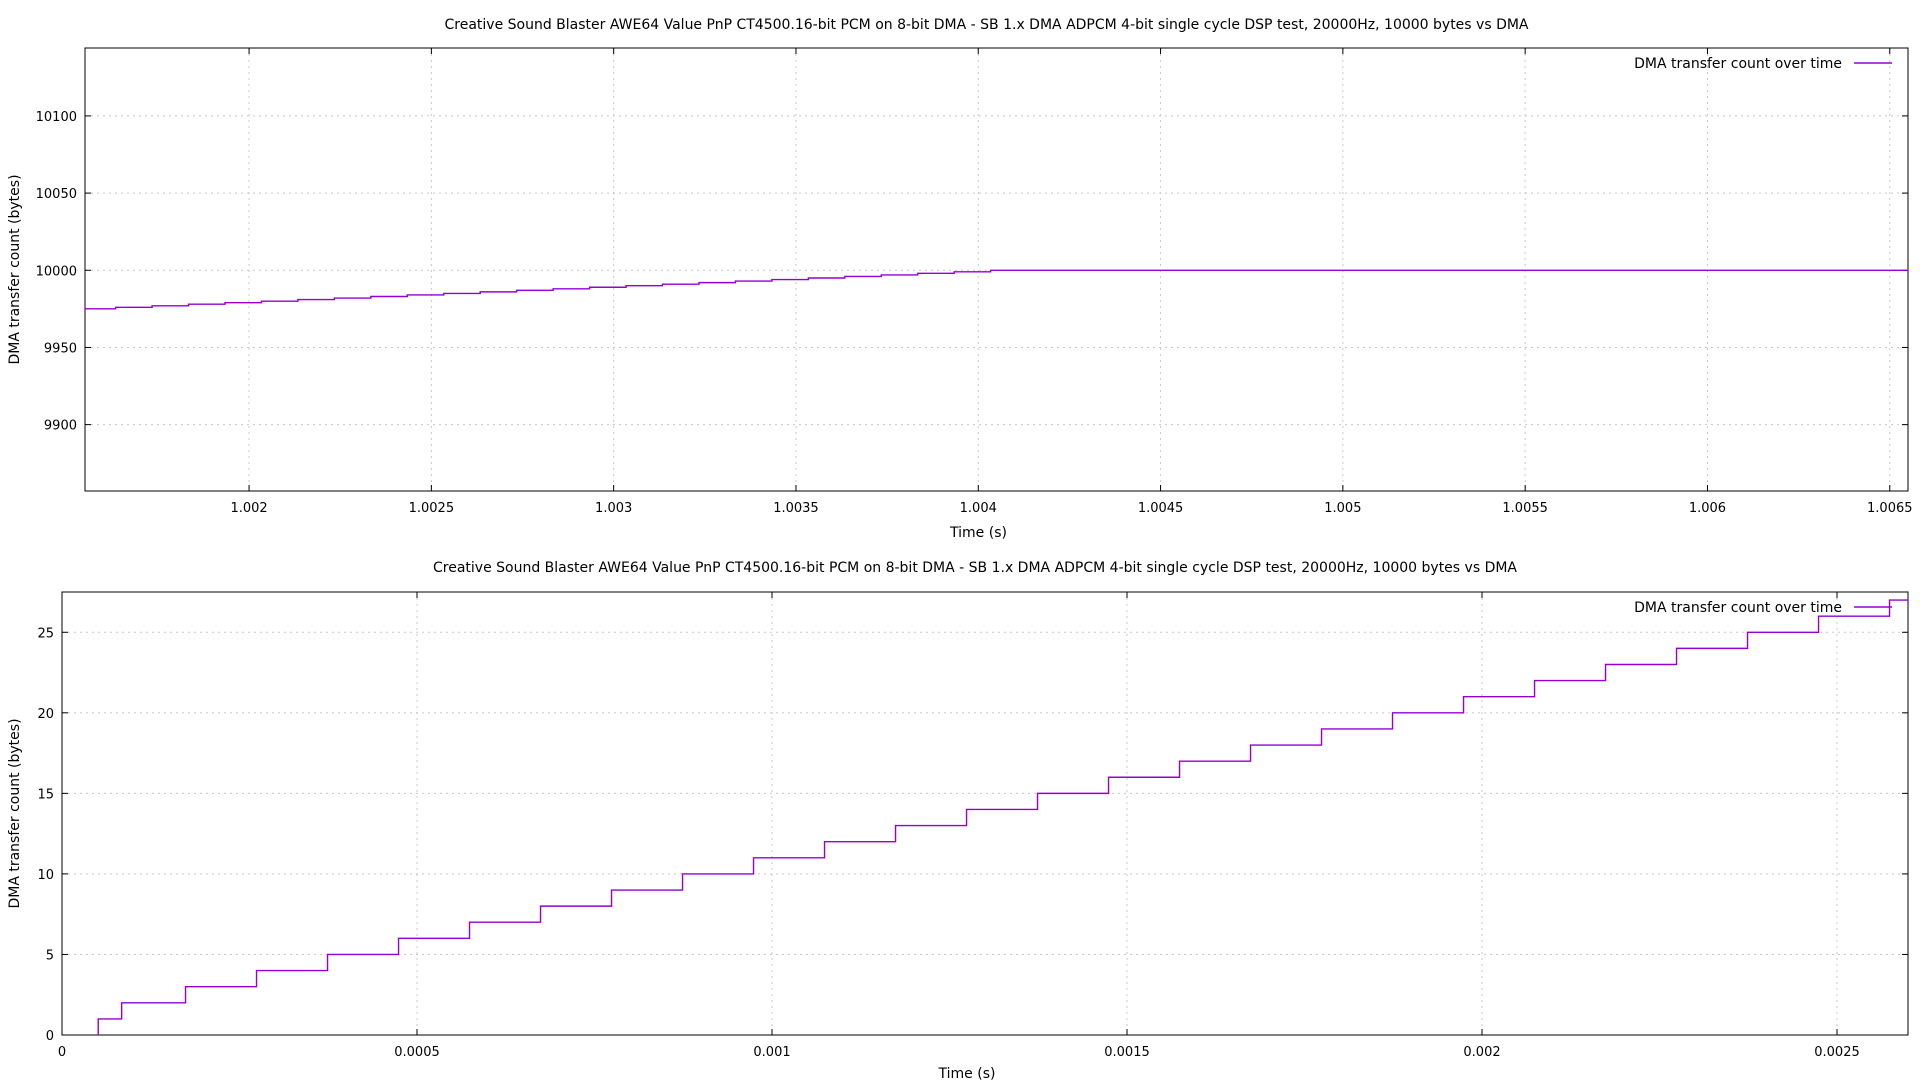  What do you see at coordinates (613, 508) in the screenshot?
I see `x-tick-label: 1.003` at bounding box center [613, 508].